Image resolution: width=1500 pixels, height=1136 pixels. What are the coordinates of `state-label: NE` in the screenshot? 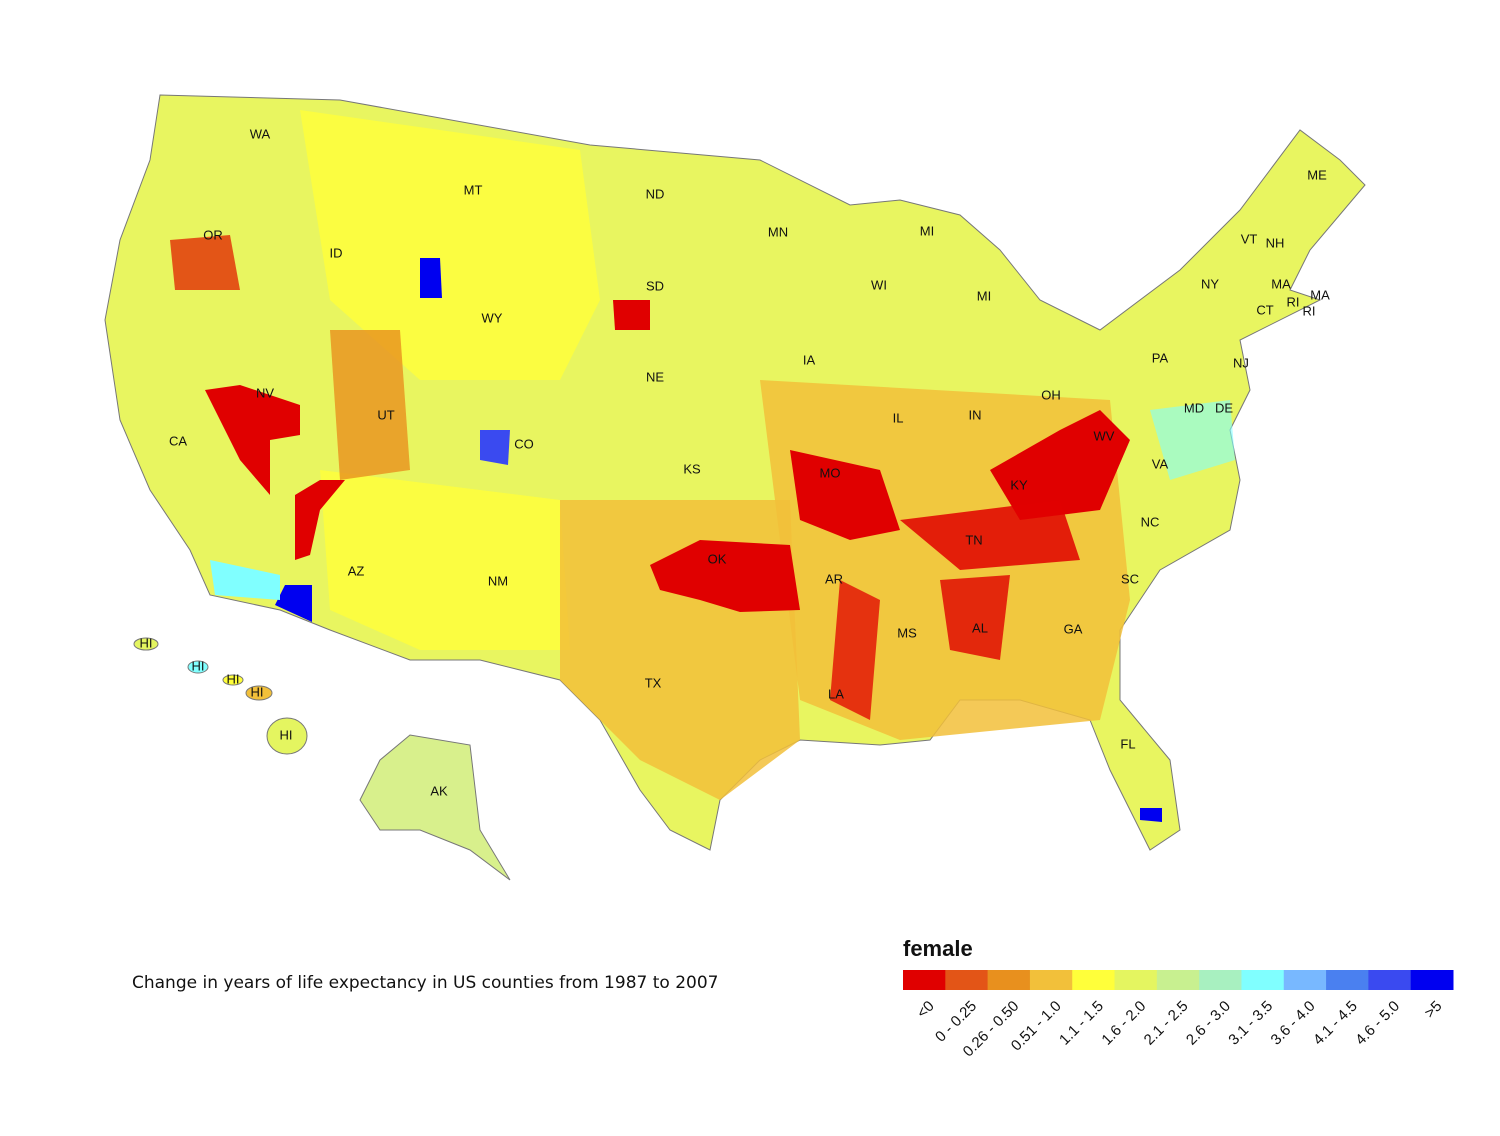 It's located at (655, 376).